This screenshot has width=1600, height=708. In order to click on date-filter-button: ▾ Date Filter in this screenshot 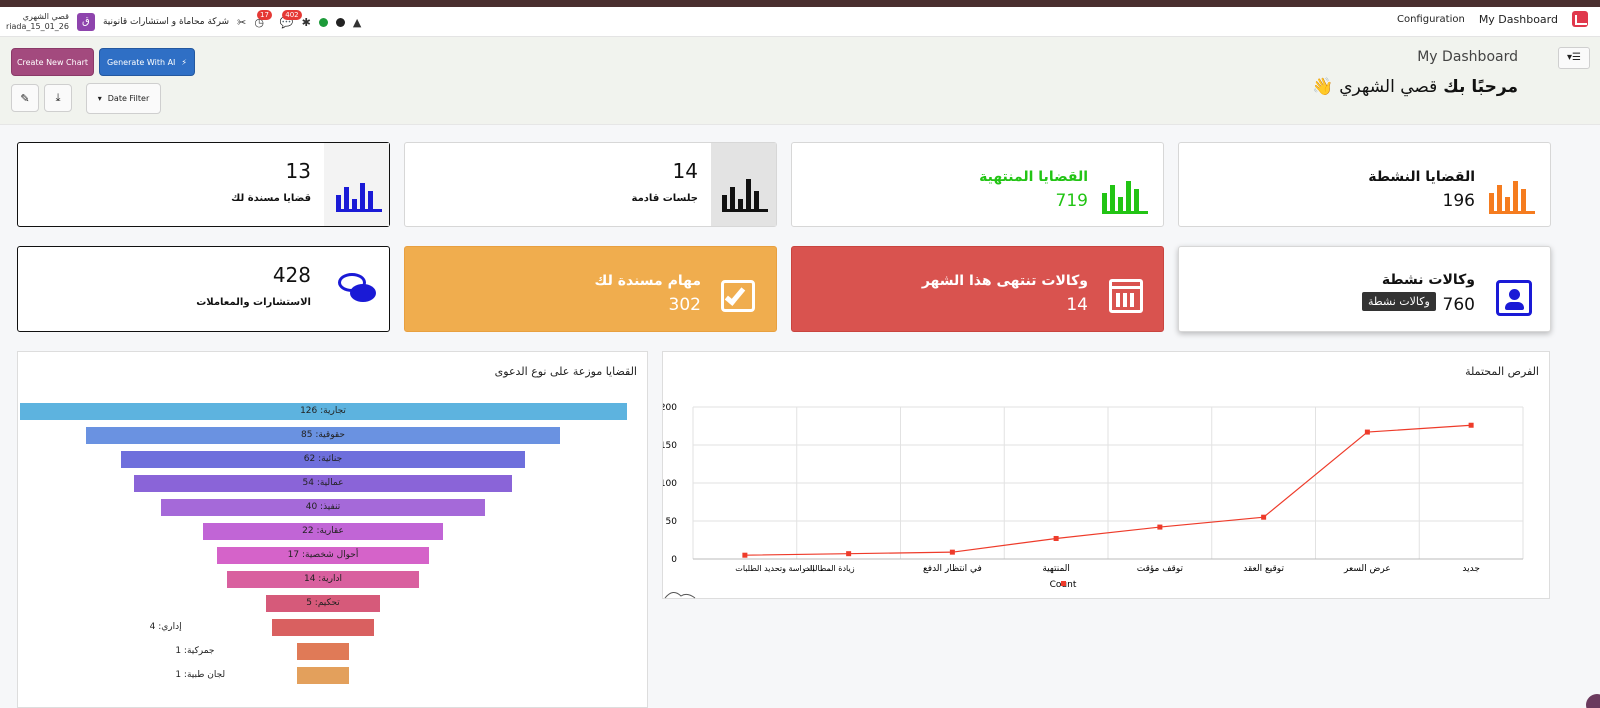, I will do `click(123, 98)`.